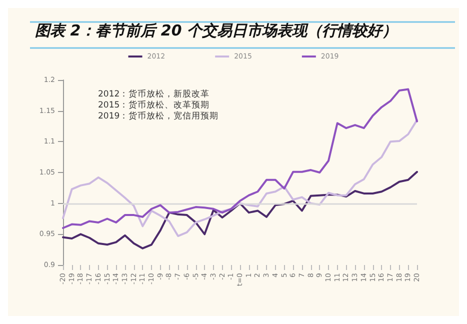  Describe the element at coordinates (154, 105) in the screenshot. I see `annotation: 2015：货币放松、改革预期` at that location.